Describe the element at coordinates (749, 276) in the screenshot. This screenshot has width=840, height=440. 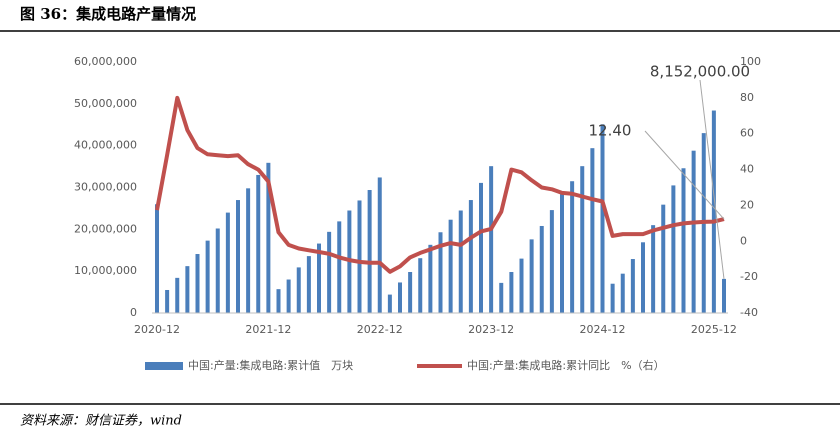
I see `y2-tick-label: -20` at that location.